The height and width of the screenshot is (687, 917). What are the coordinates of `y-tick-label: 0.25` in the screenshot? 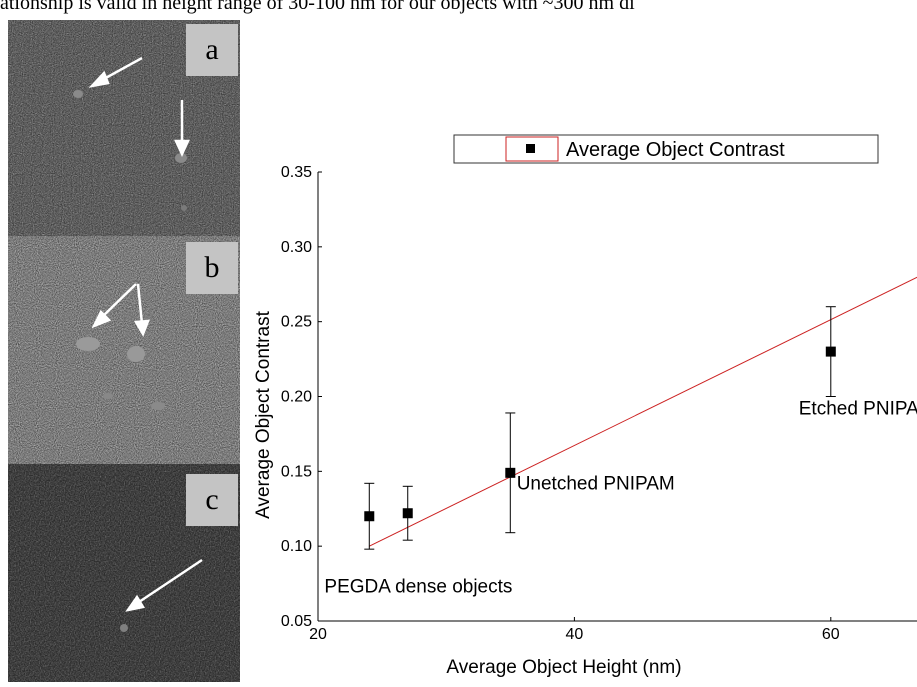 It's located at (296, 322).